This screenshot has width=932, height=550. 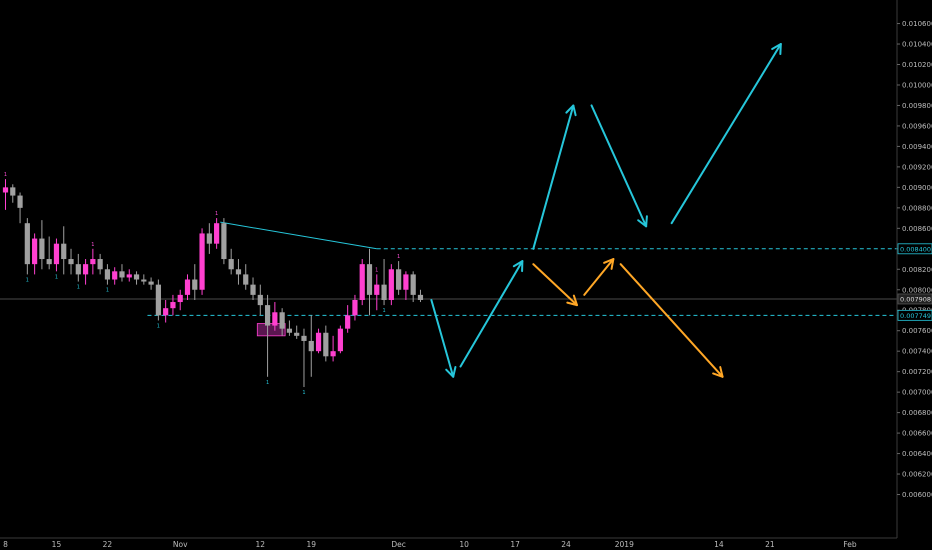 What do you see at coordinates (915, 299) in the screenshot?
I see `current-price-tag-label: 0.007908` at bounding box center [915, 299].